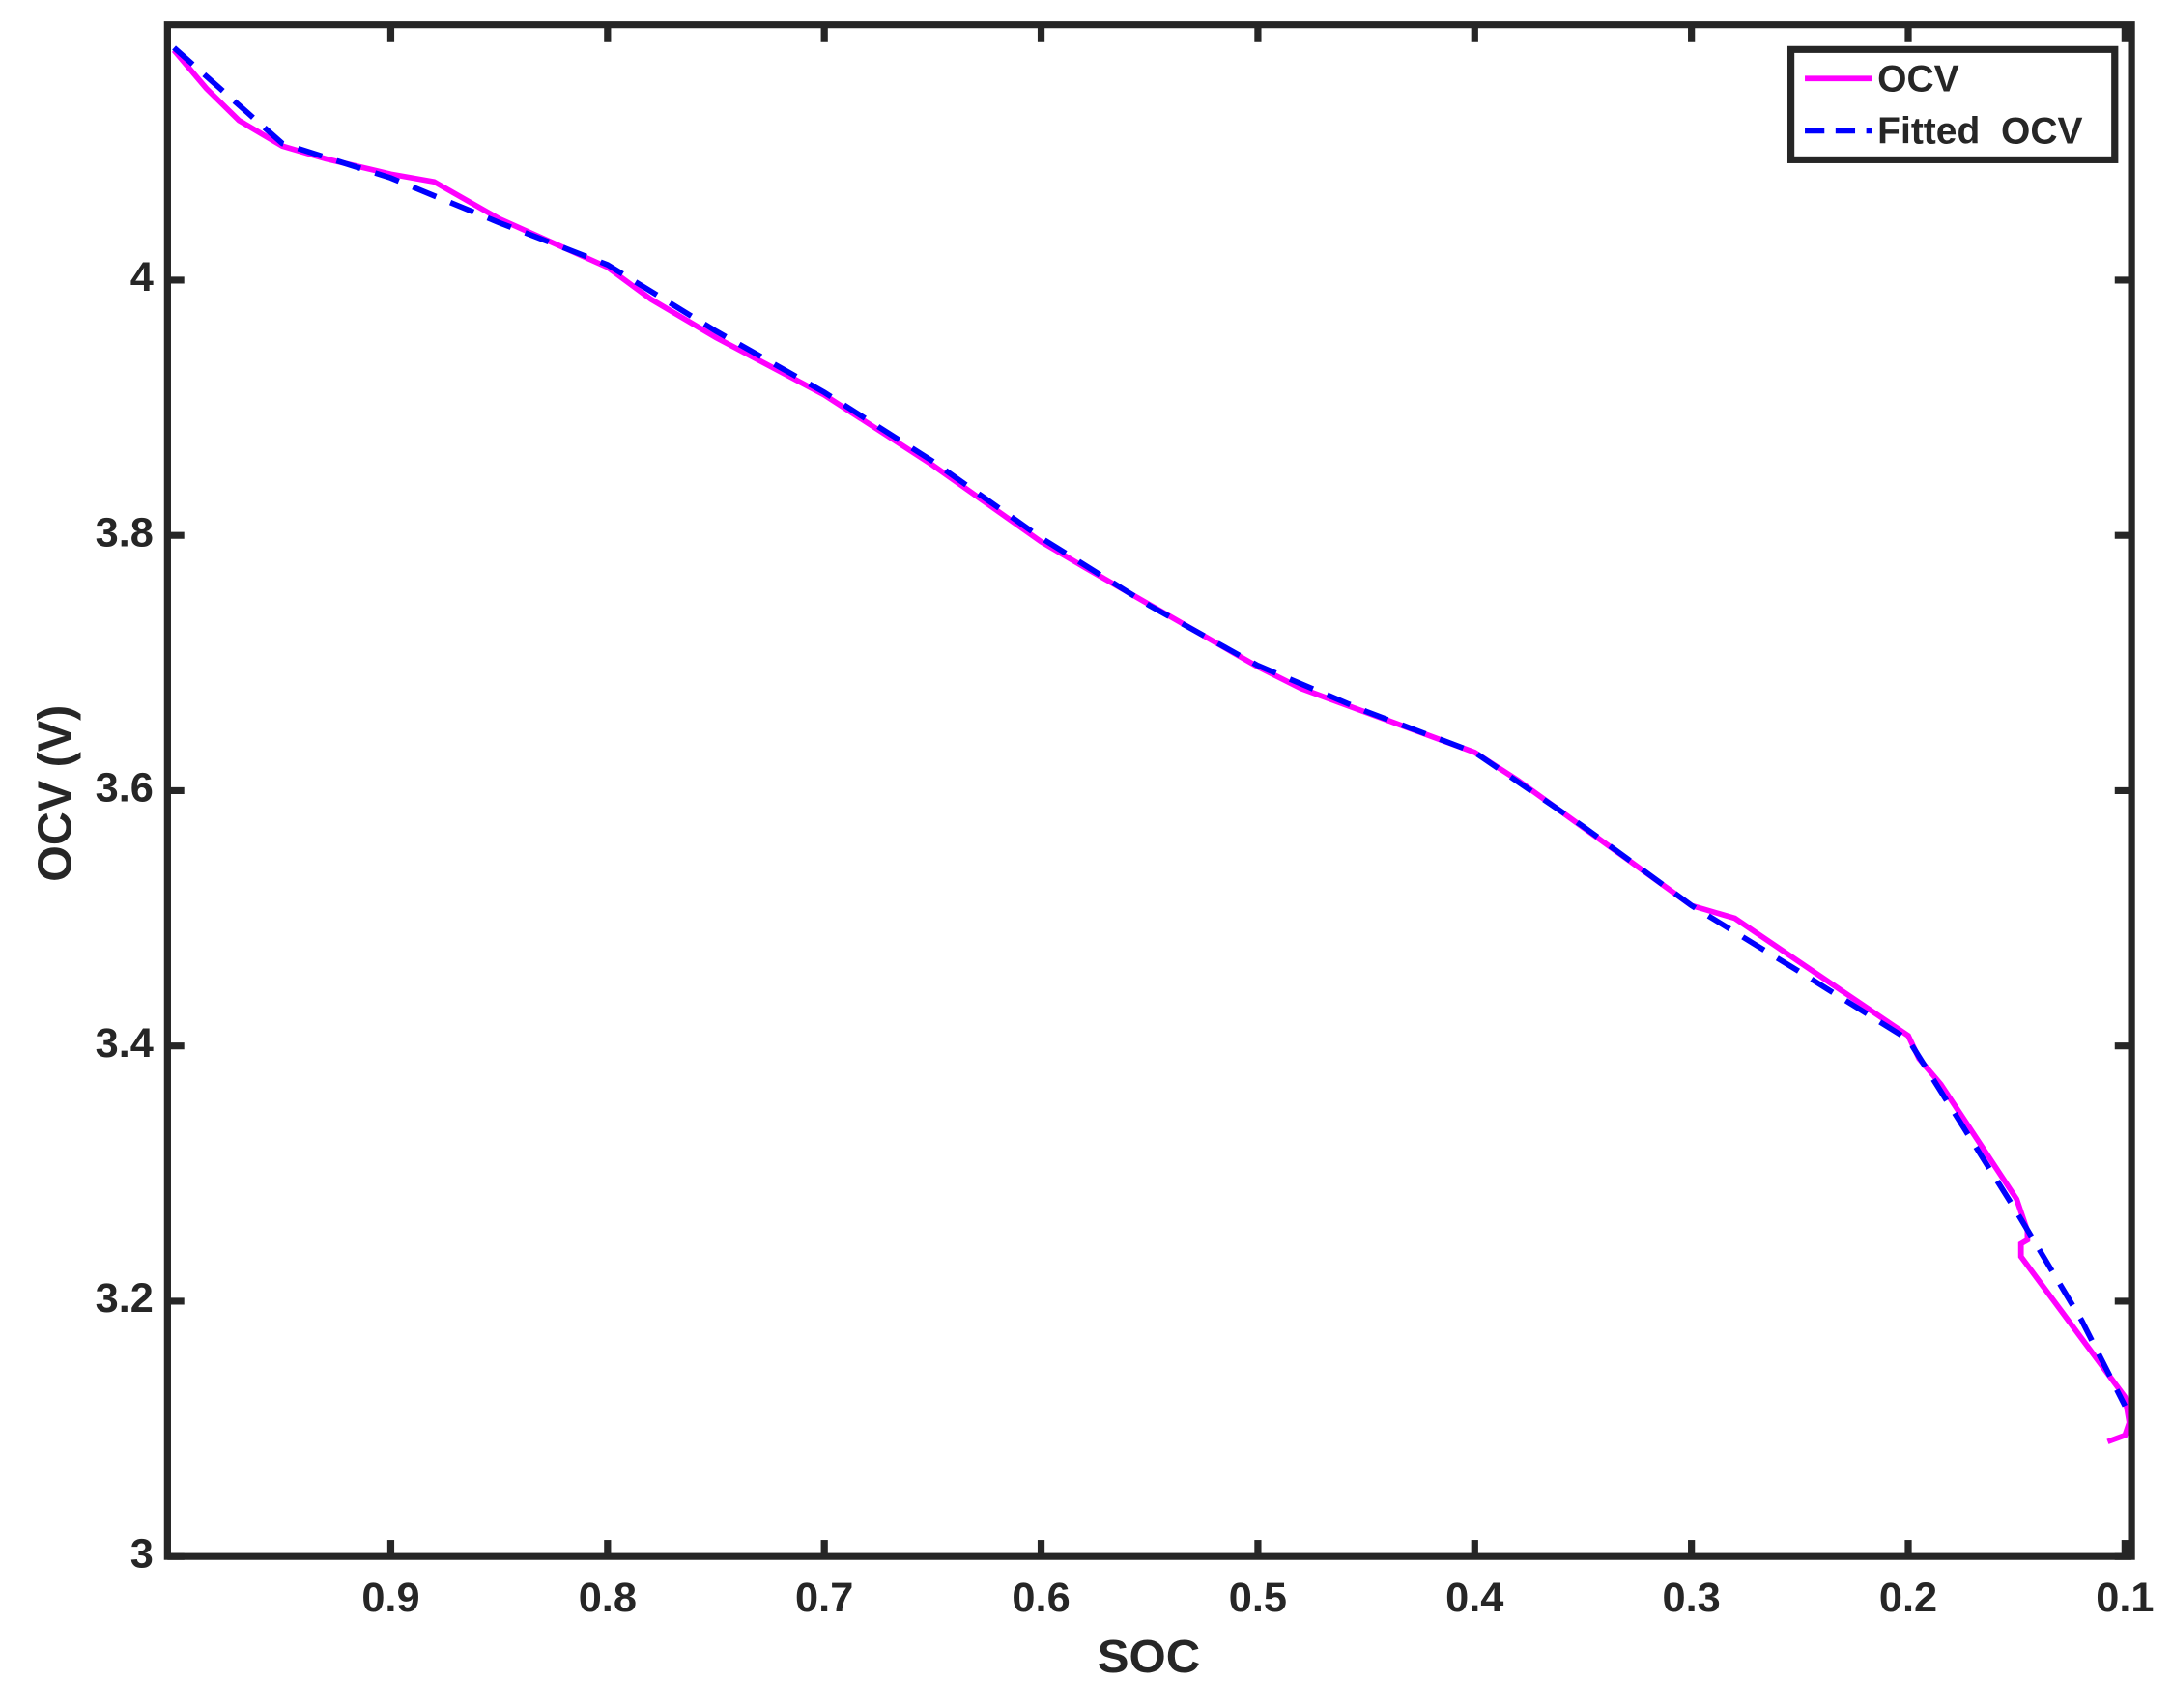 The width and height of the screenshot is (2172, 1708). I want to click on y-tick-label: 3.4, so click(125, 1043).